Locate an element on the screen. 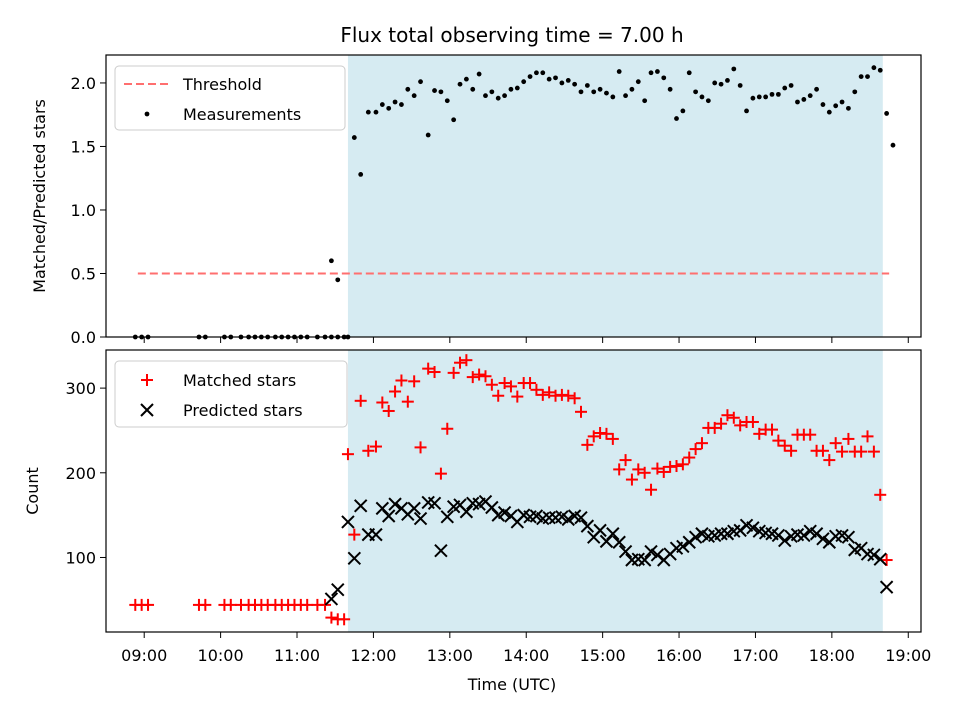 This screenshot has height=720, width=960. ratio-y-ticks: 0.0 0.5 1.0 1.5 2.0 is located at coordinates (88, 210).